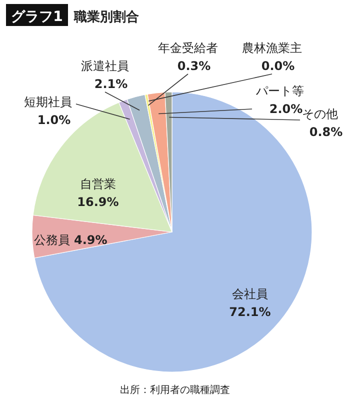 The height and width of the screenshot is (400, 350). What do you see at coordinates (188, 48) in the screenshot?
I see `slice-label: 年金受給者` at bounding box center [188, 48].